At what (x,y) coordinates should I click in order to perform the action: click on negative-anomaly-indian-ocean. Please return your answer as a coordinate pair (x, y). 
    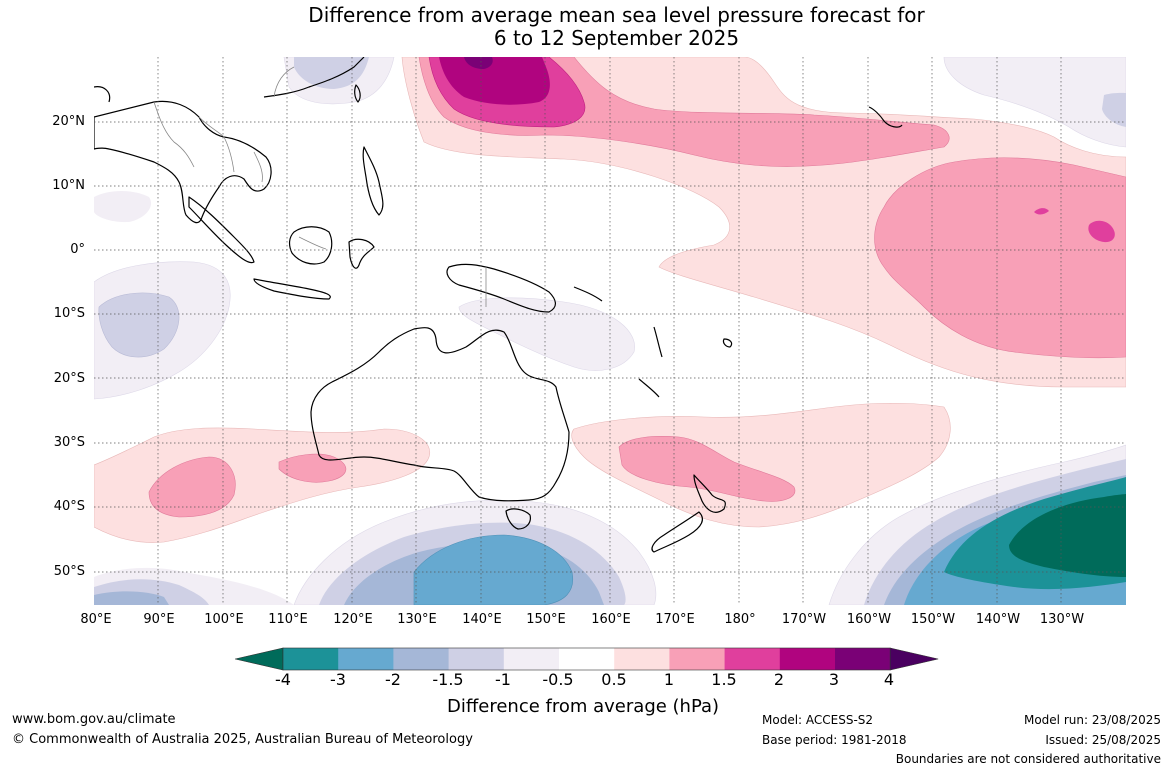
    Looking at the image, I should click on (364, 330).